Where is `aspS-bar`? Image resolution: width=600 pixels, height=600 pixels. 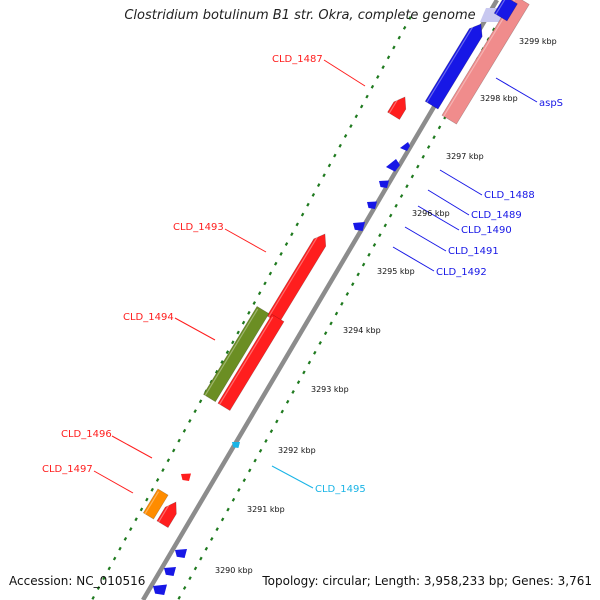 aspS-bar is located at coordinates (485, 62).